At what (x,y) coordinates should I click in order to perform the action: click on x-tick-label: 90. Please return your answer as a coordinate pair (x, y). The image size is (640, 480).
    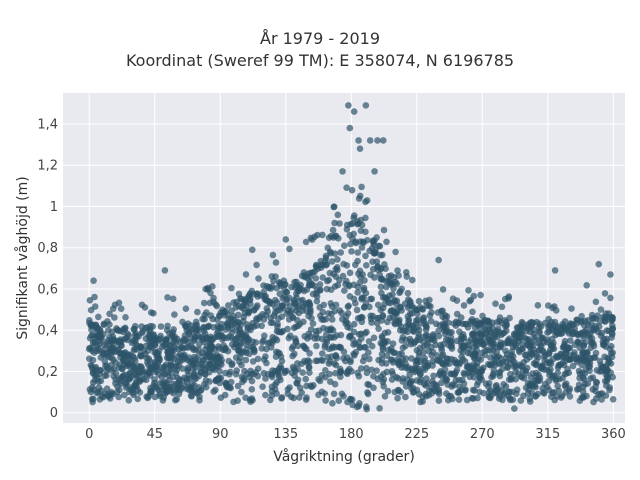
    Looking at the image, I should click on (220, 434).